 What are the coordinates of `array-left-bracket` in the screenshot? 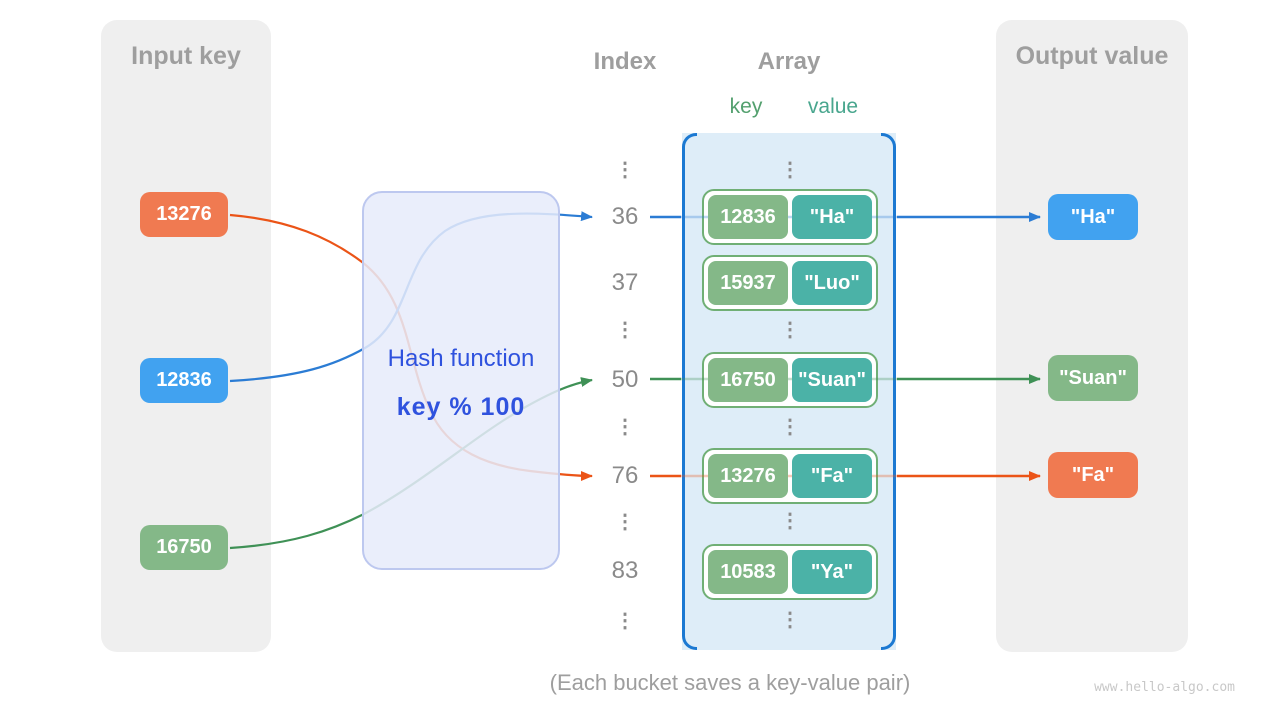 It's located at (689, 391).